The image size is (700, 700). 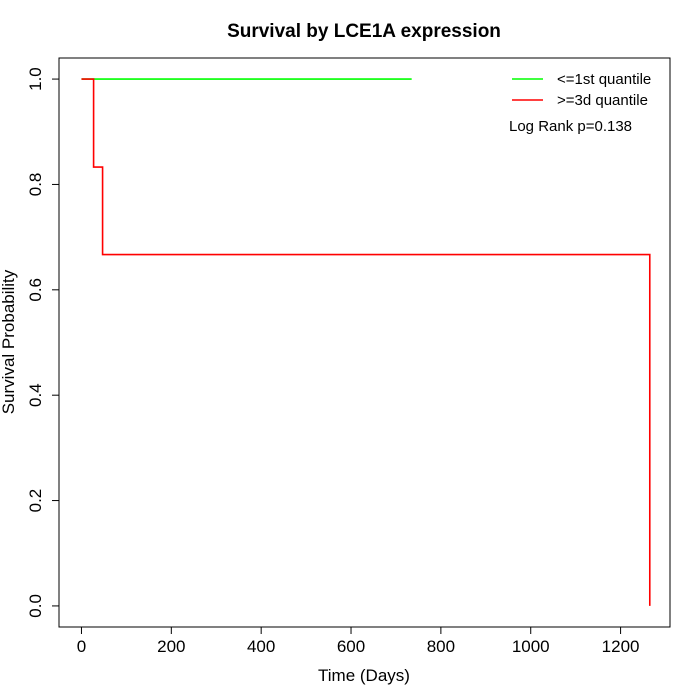 I want to click on x-axis-title: Time (Days), so click(x=364, y=675).